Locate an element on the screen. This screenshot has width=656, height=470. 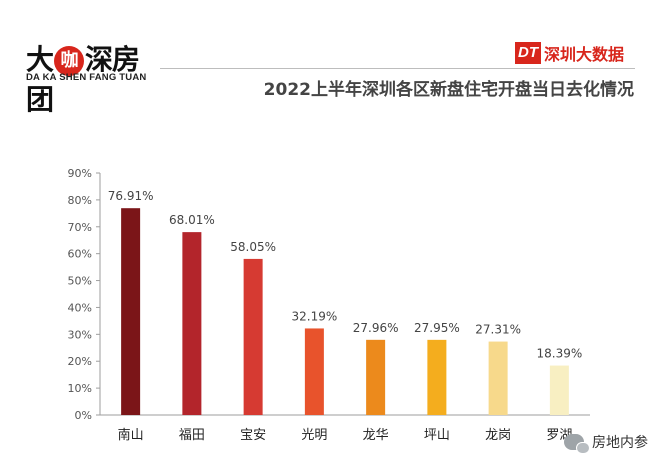
y-tick-label: 20% is located at coordinates (80, 361).